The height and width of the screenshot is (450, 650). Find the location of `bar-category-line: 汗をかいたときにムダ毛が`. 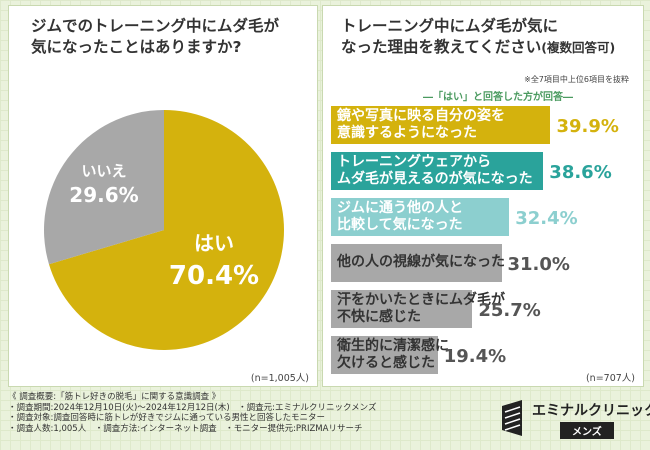

bar-category-line: 汗をかいたときにムダ毛が is located at coordinates (421, 300).